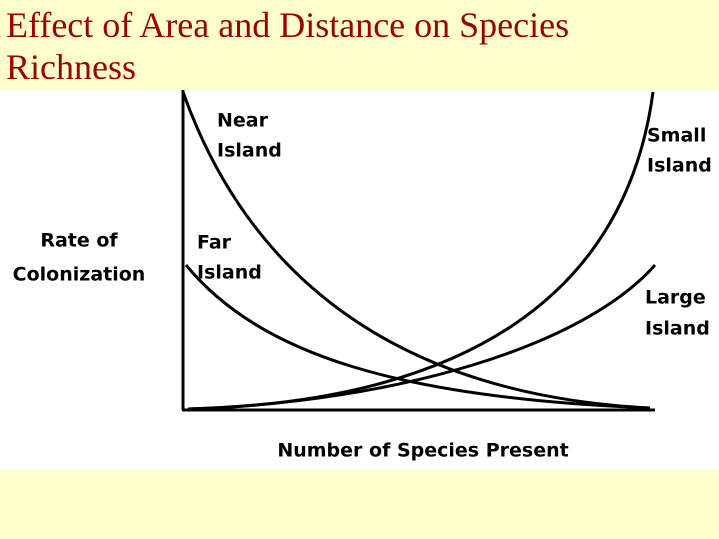 This screenshot has height=539, width=719. What do you see at coordinates (79, 275) in the screenshot?
I see `y-axis-label: Colonization` at bounding box center [79, 275].